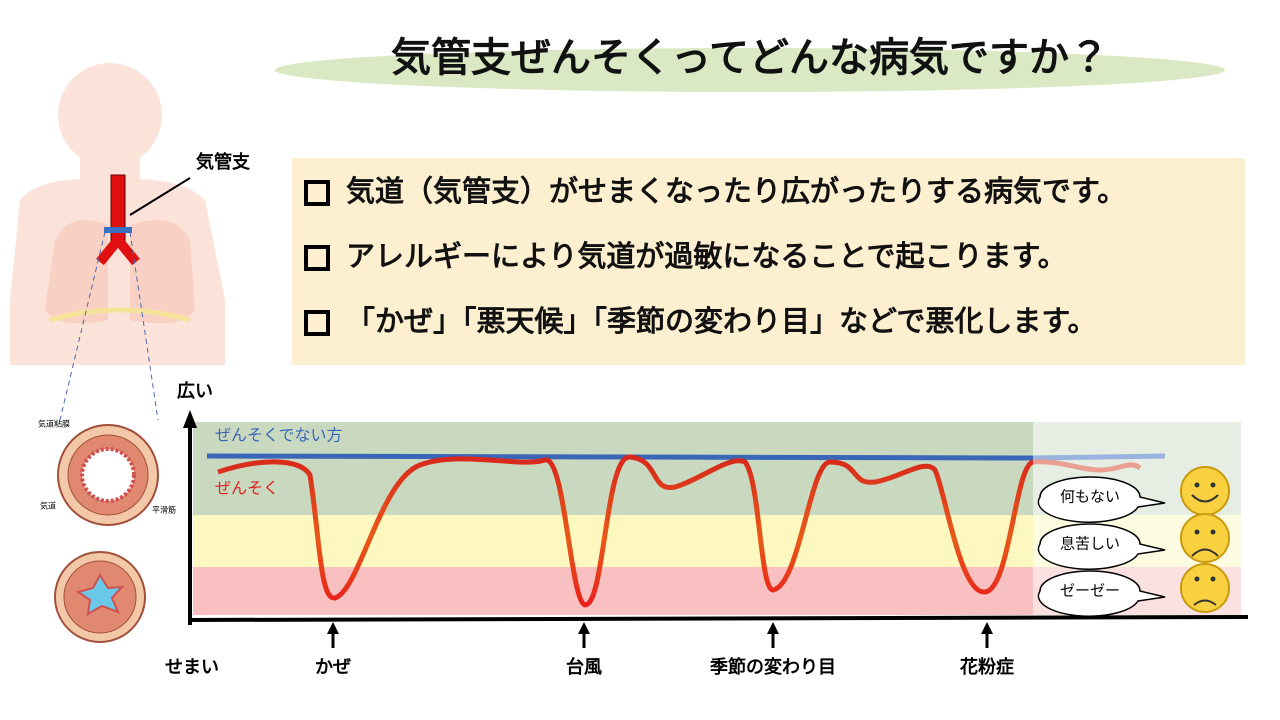 This screenshot has height=720, width=1280. Describe the element at coordinates (584, 667) in the screenshot. I see `trigger-label: 台風` at that location.